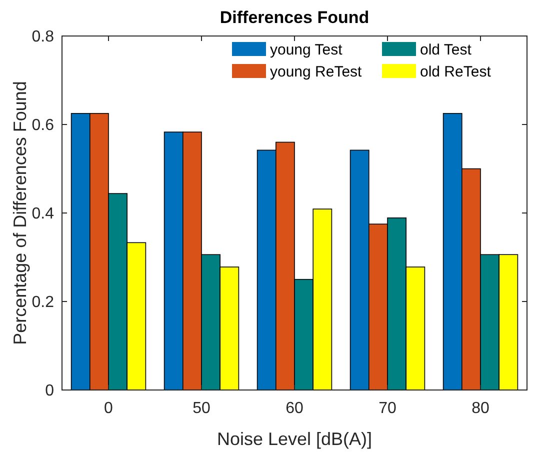  What do you see at coordinates (307, 49) in the screenshot?
I see `legend-label: young Test` at bounding box center [307, 49].